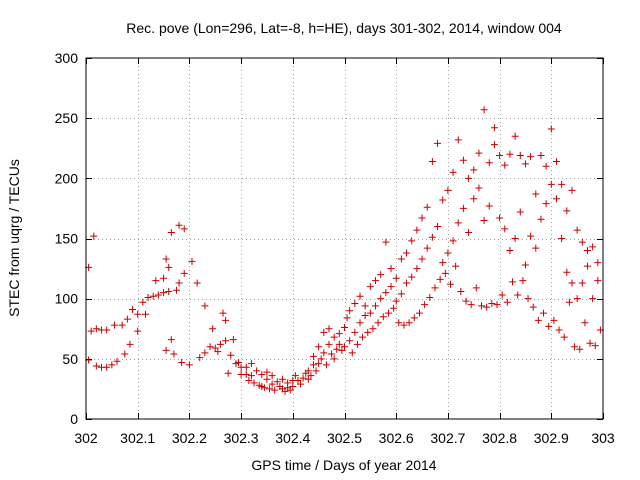  I want to click on y-tick-label: 150, so click(67, 239).